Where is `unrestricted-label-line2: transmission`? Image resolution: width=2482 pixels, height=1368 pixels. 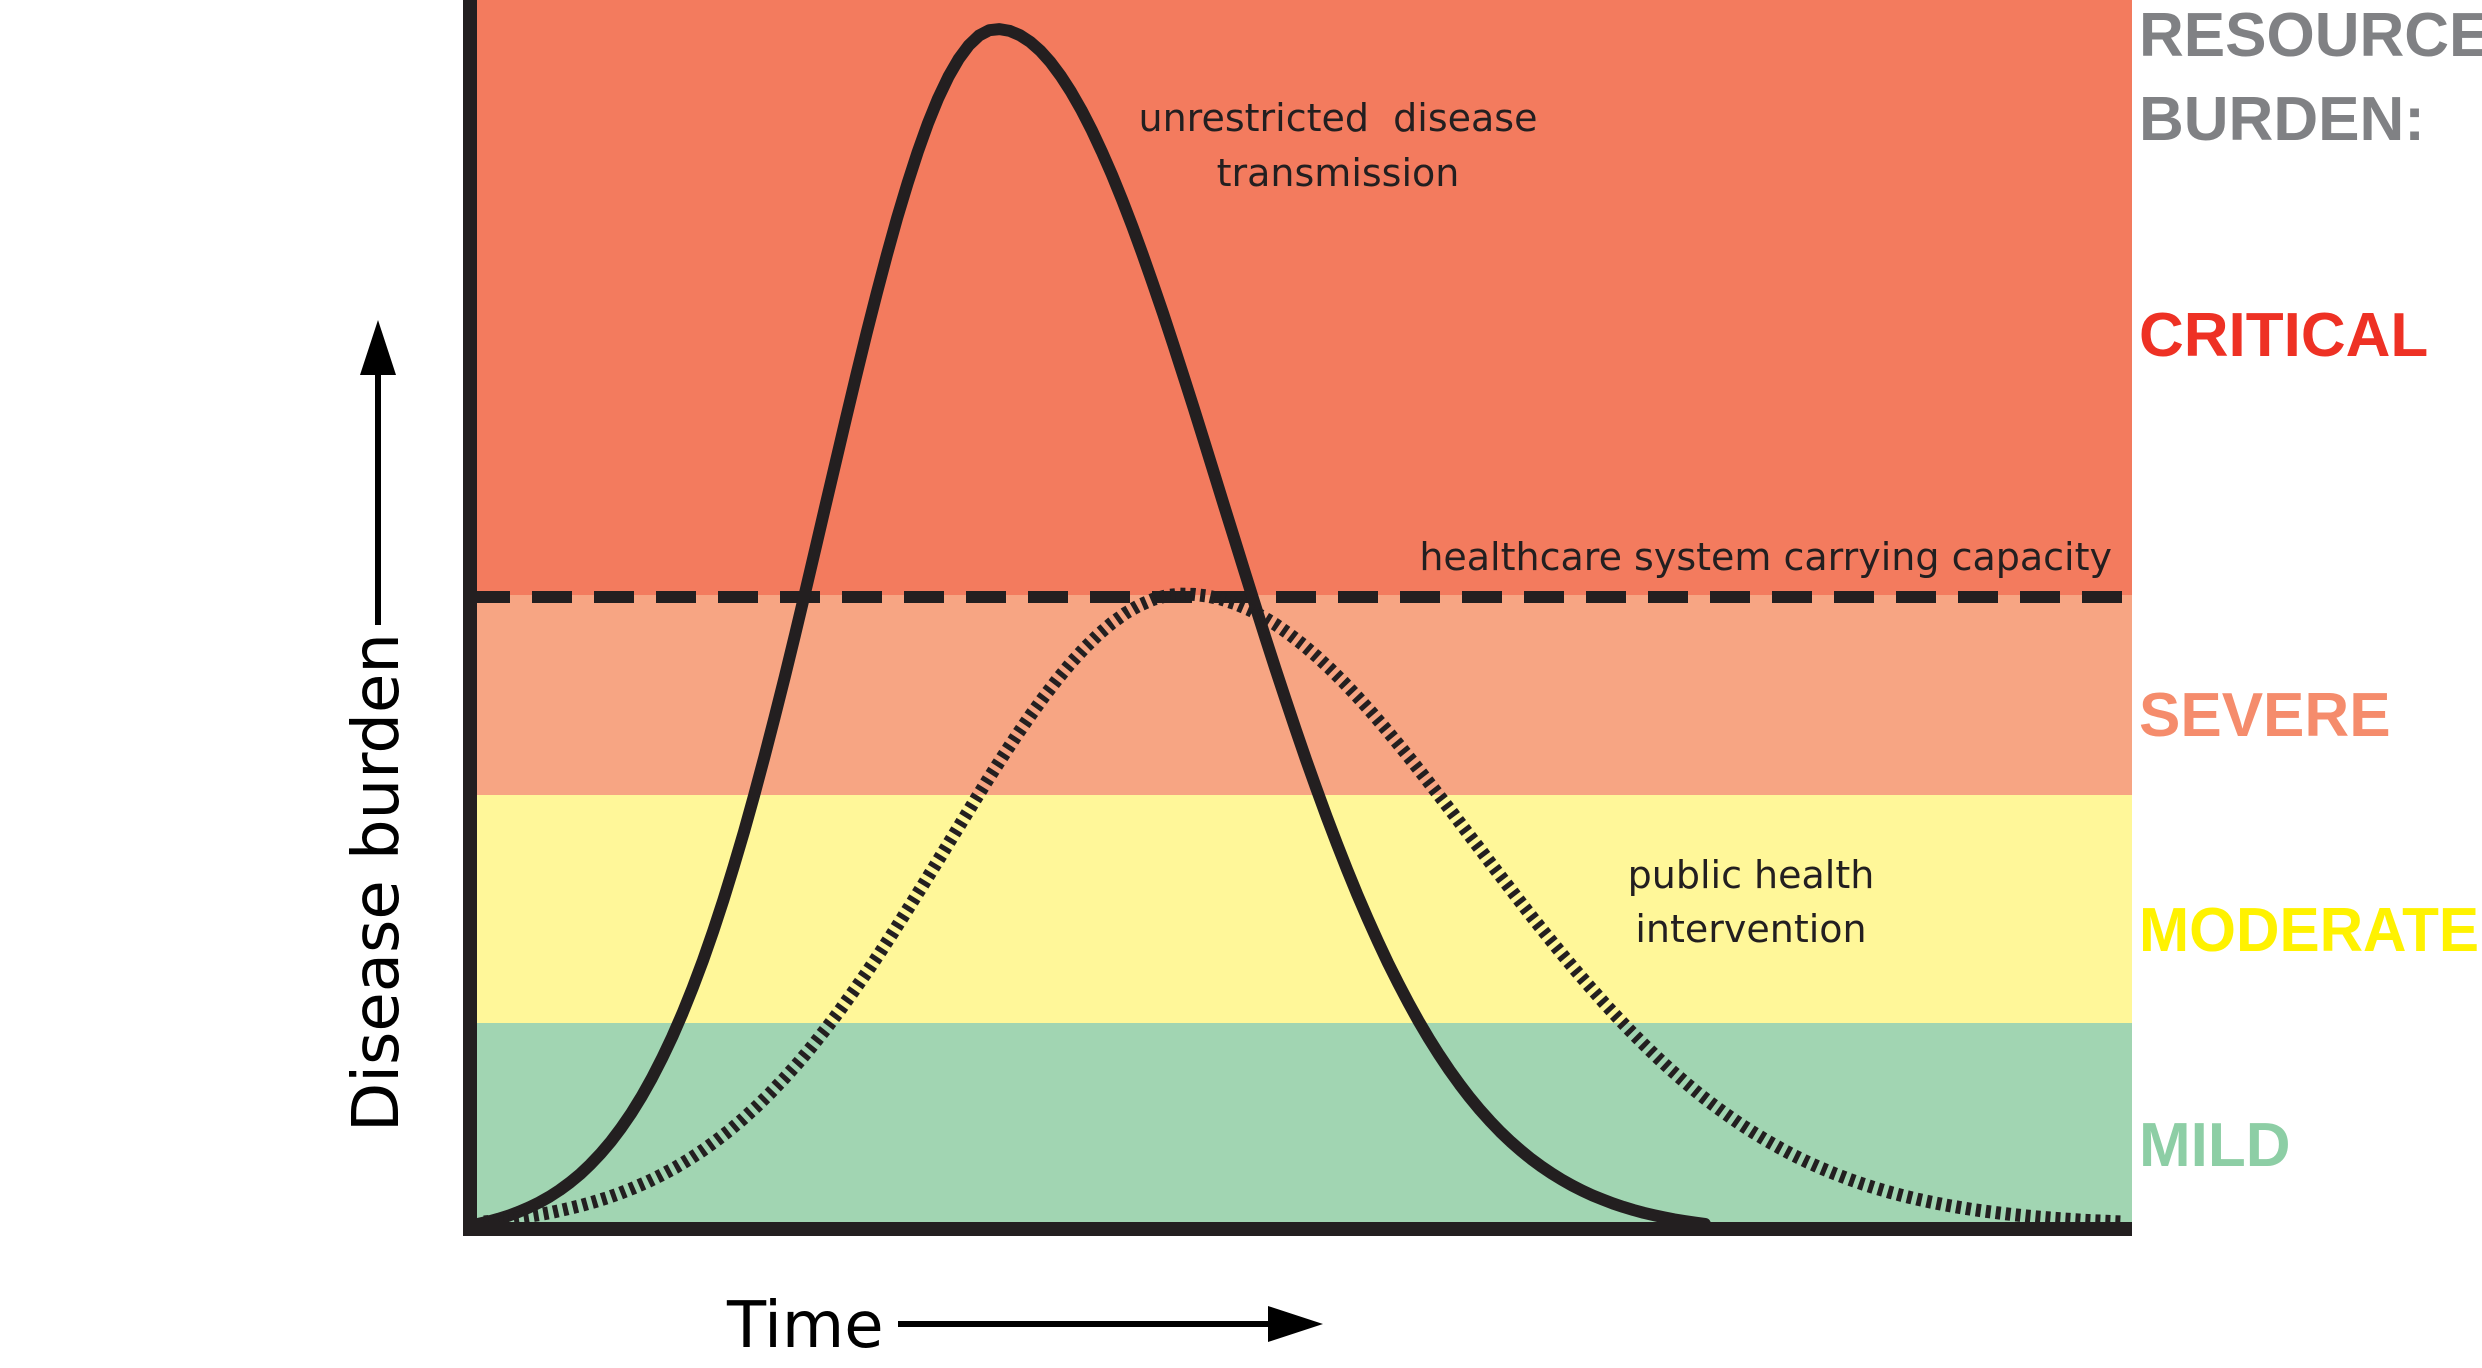
unrestricted-label-line2: transmission is located at coordinates (1338, 173).